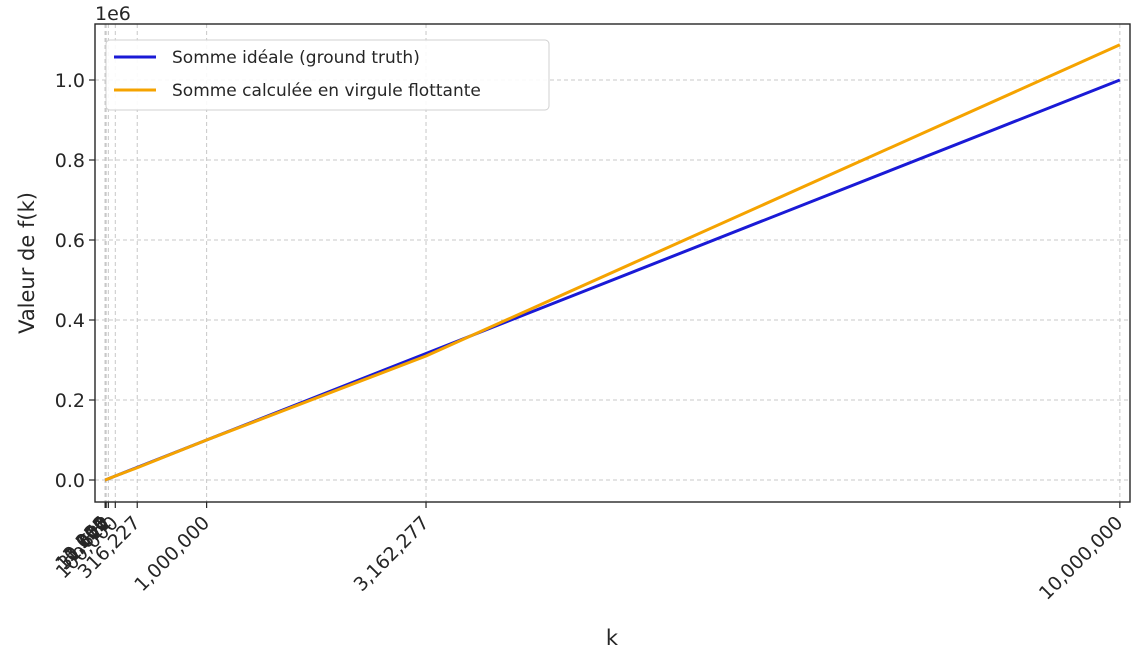 The width and height of the screenshot is (1140, 656). I want to click on y-tick-label: 1.0, so click(70, 81).